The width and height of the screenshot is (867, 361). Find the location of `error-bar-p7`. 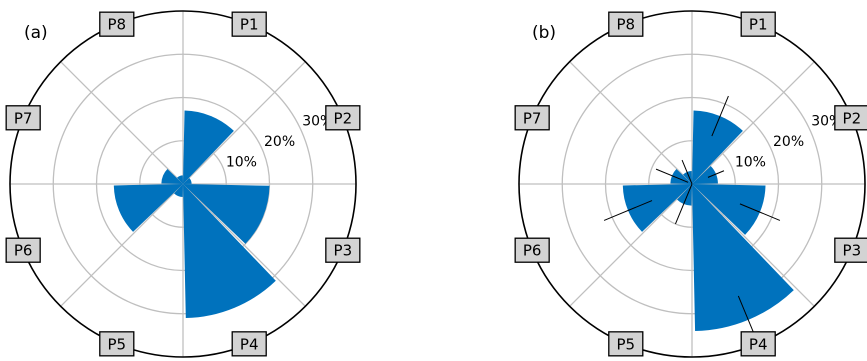

error-bar-p7 is located at coordinates (672, 175).